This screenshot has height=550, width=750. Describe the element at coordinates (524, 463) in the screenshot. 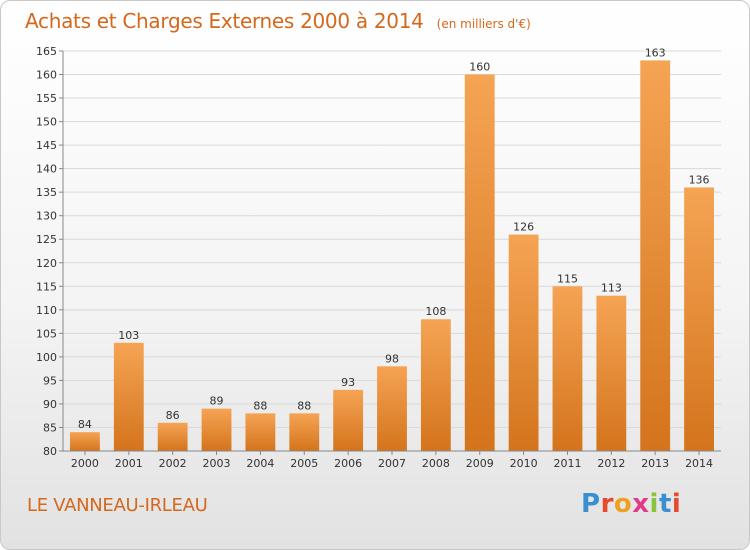

I see `x-tick-label: 2010` at that location.